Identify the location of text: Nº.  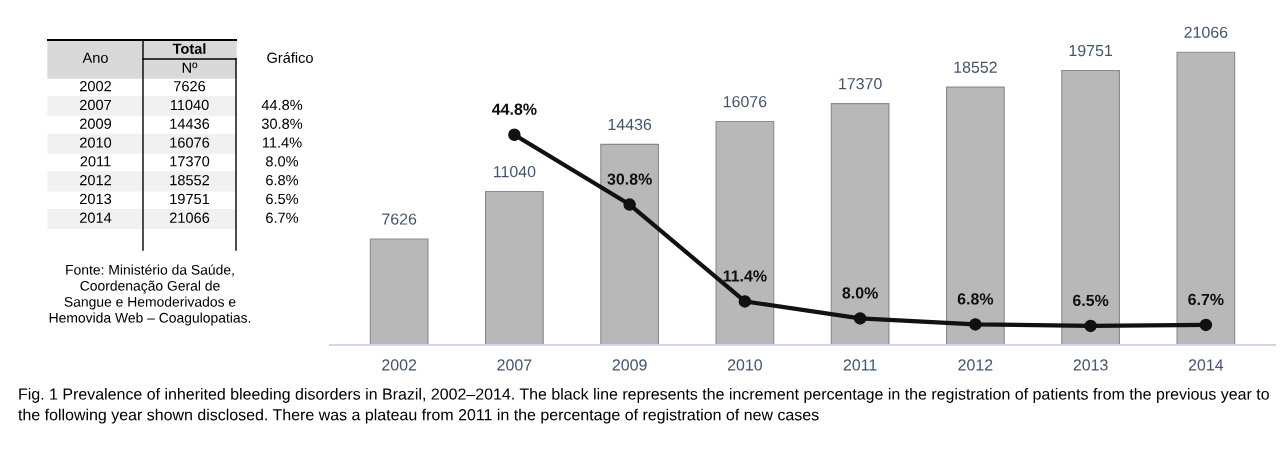
(190, 67).